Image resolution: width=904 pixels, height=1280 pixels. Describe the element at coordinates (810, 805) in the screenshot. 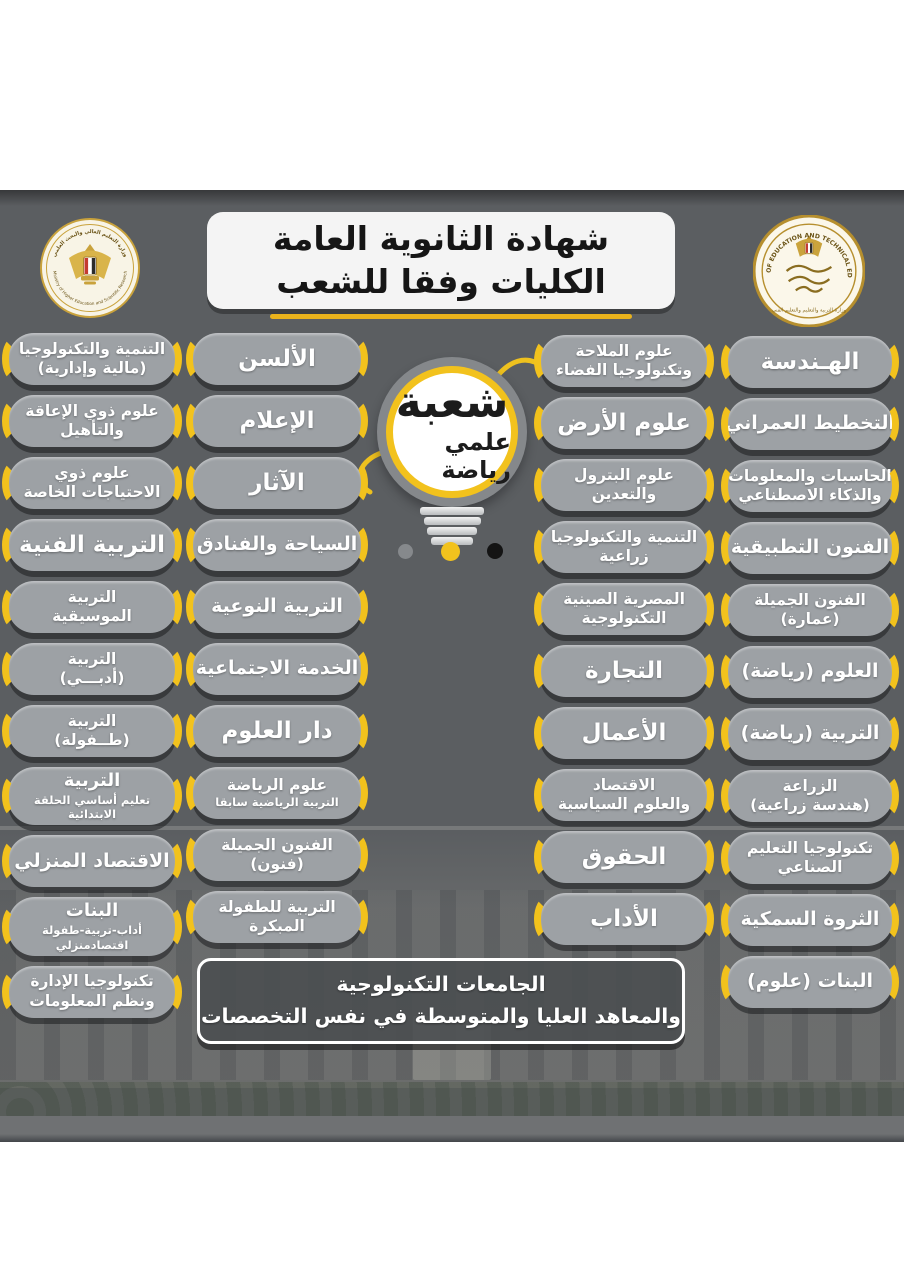

I see `college-label: (هندسة زراعية)` at that location.